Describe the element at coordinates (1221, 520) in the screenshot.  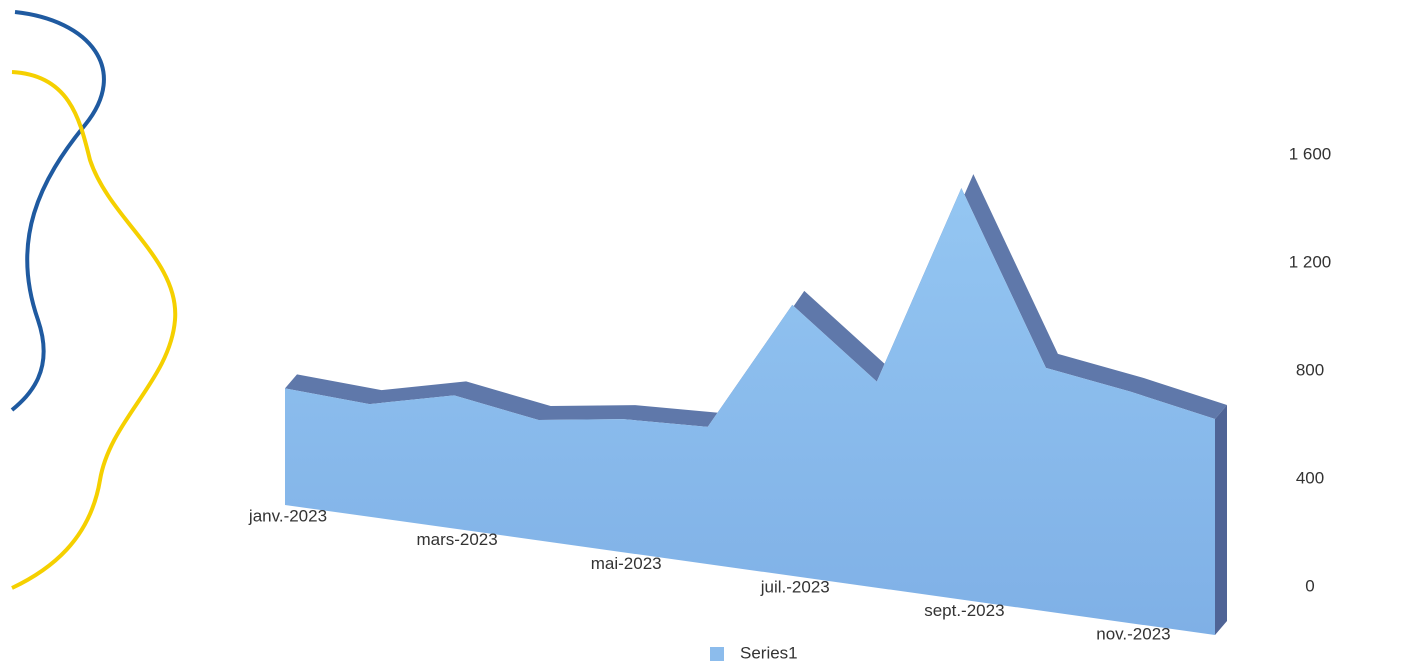
I see `area-side` at that location.